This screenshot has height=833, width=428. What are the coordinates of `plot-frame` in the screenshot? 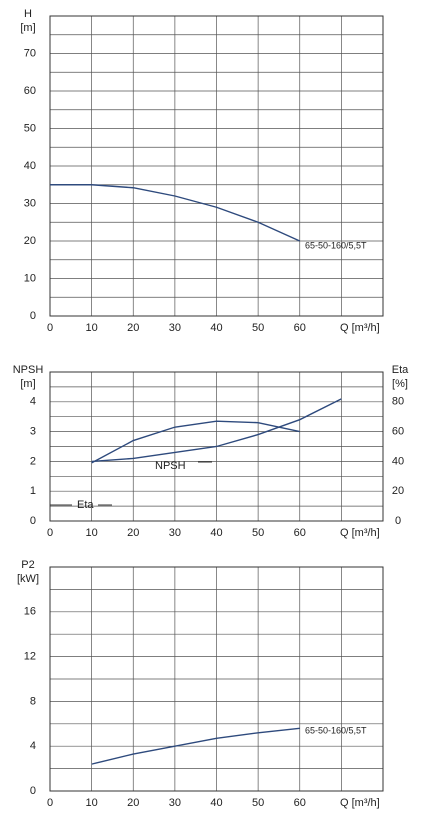 It's located at (216, 446).